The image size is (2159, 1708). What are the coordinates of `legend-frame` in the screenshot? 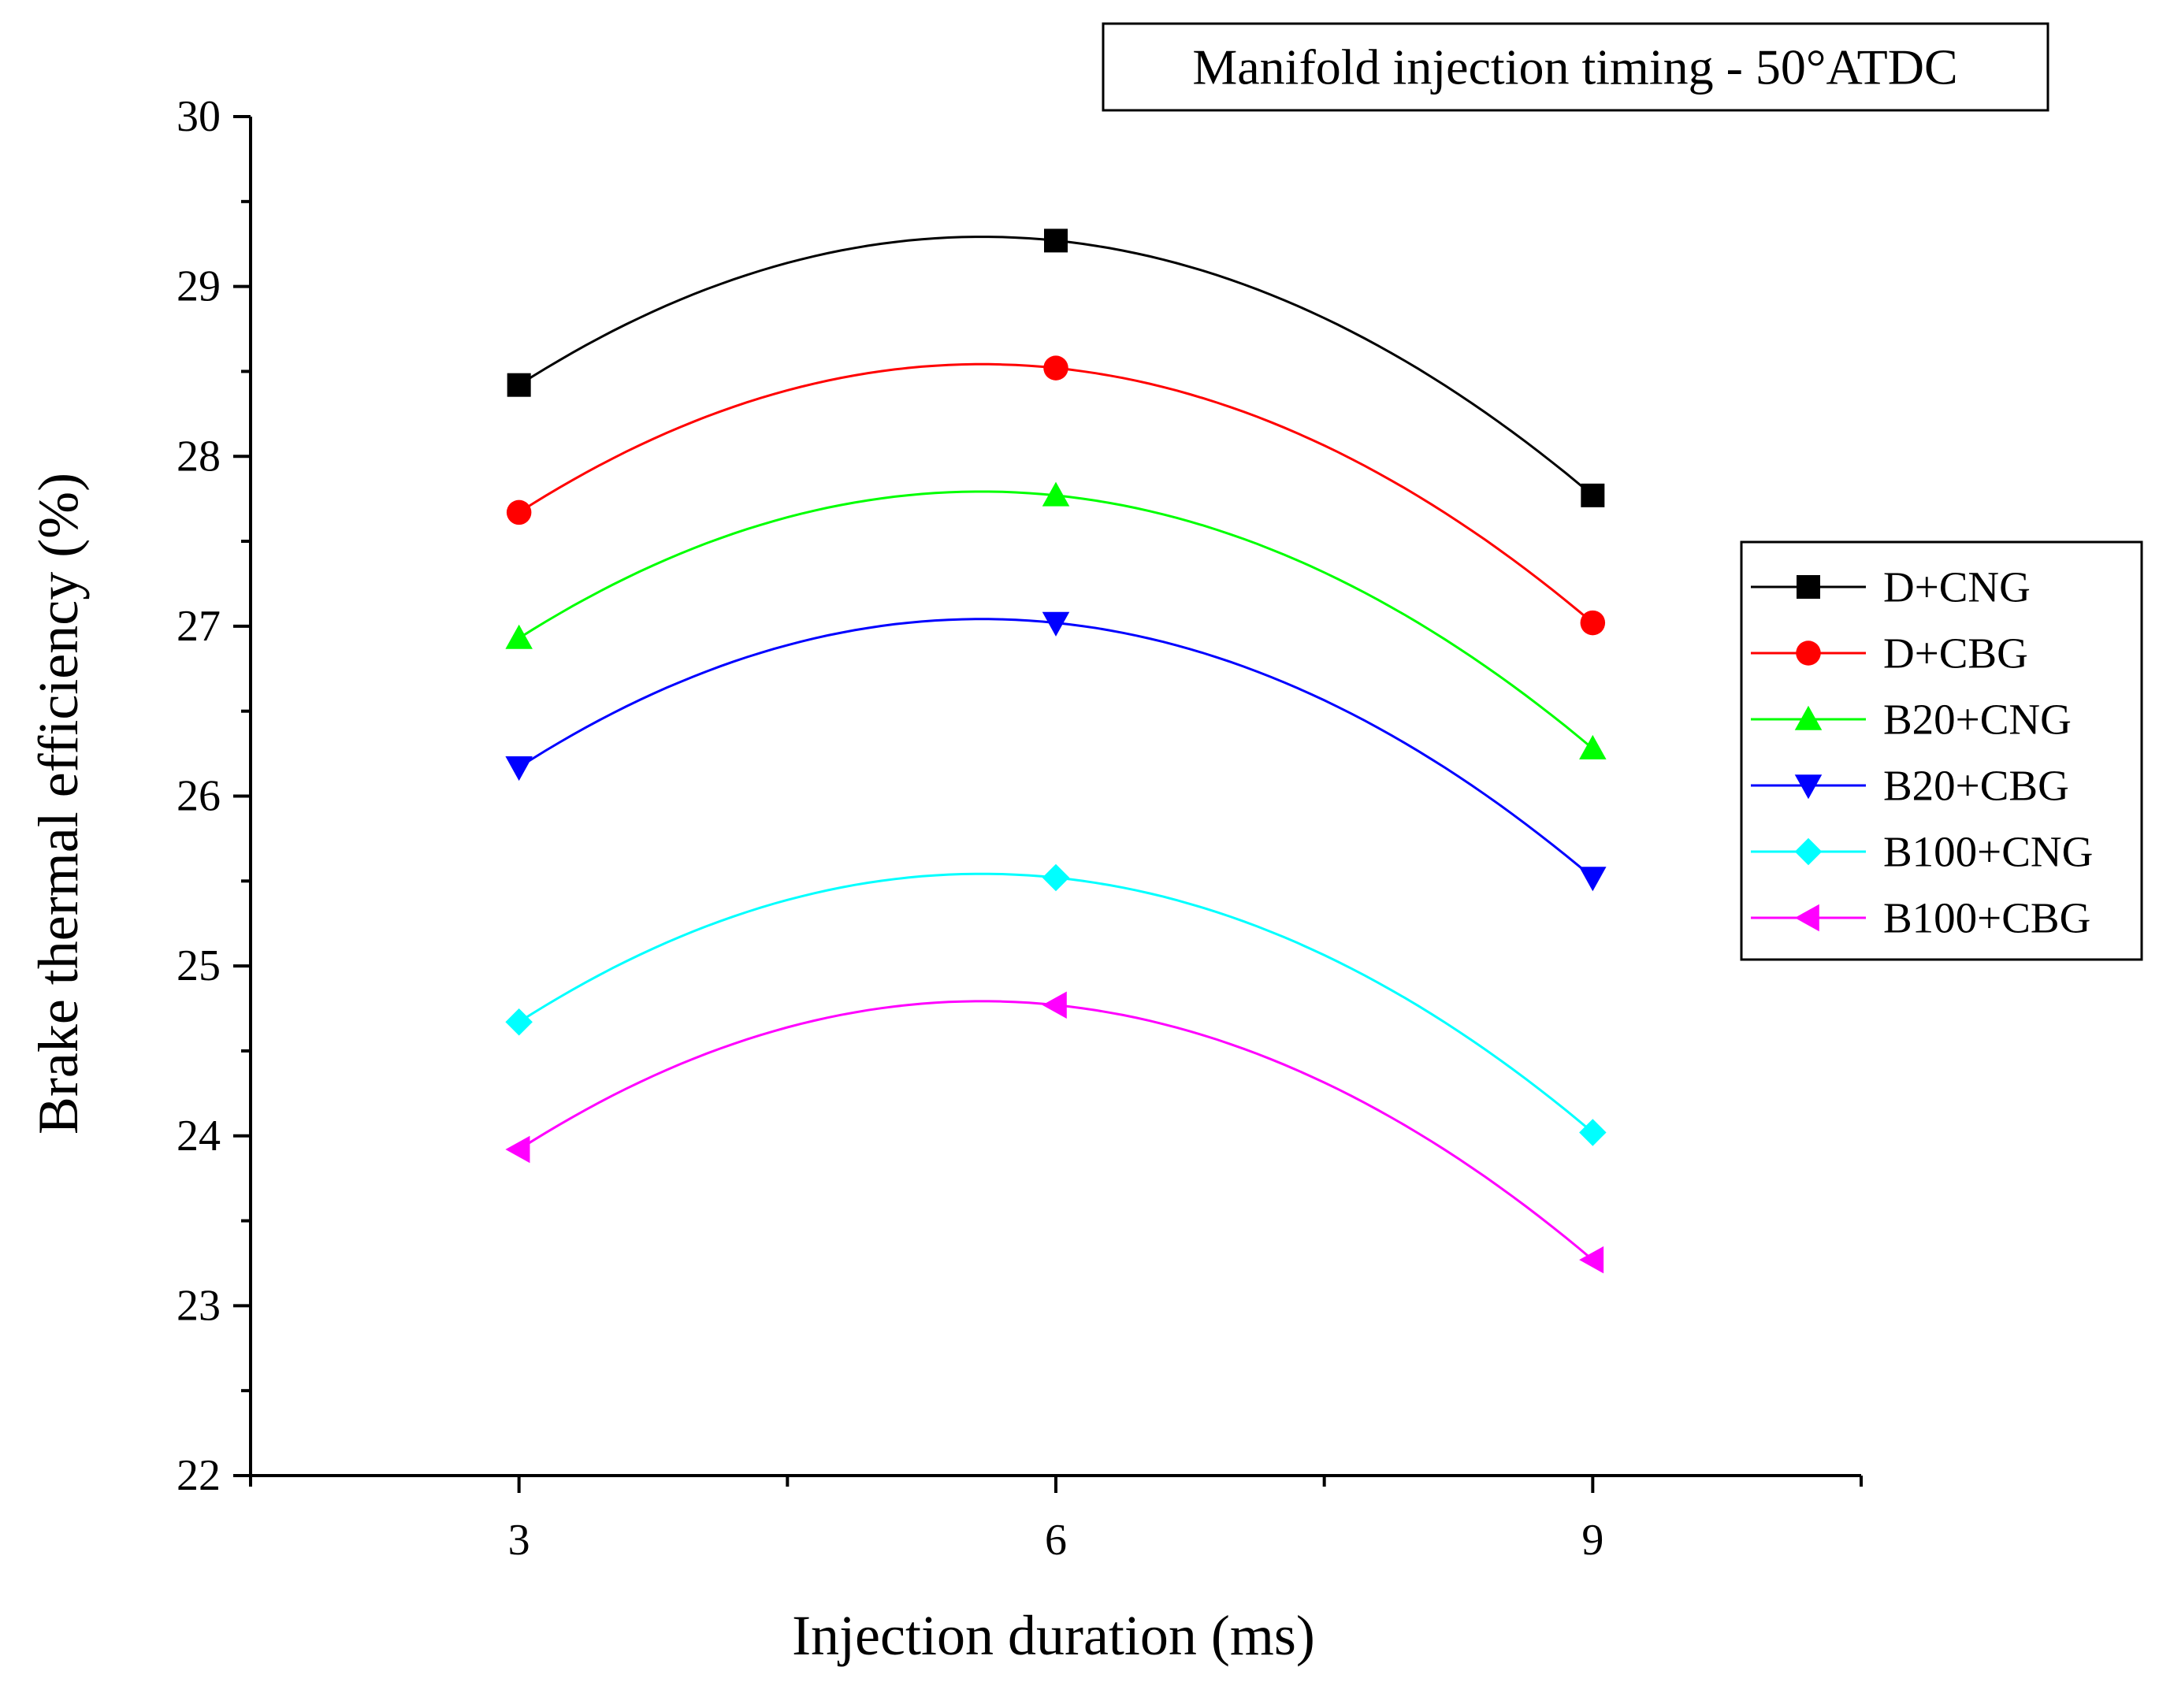 It's located at (1941, 750).